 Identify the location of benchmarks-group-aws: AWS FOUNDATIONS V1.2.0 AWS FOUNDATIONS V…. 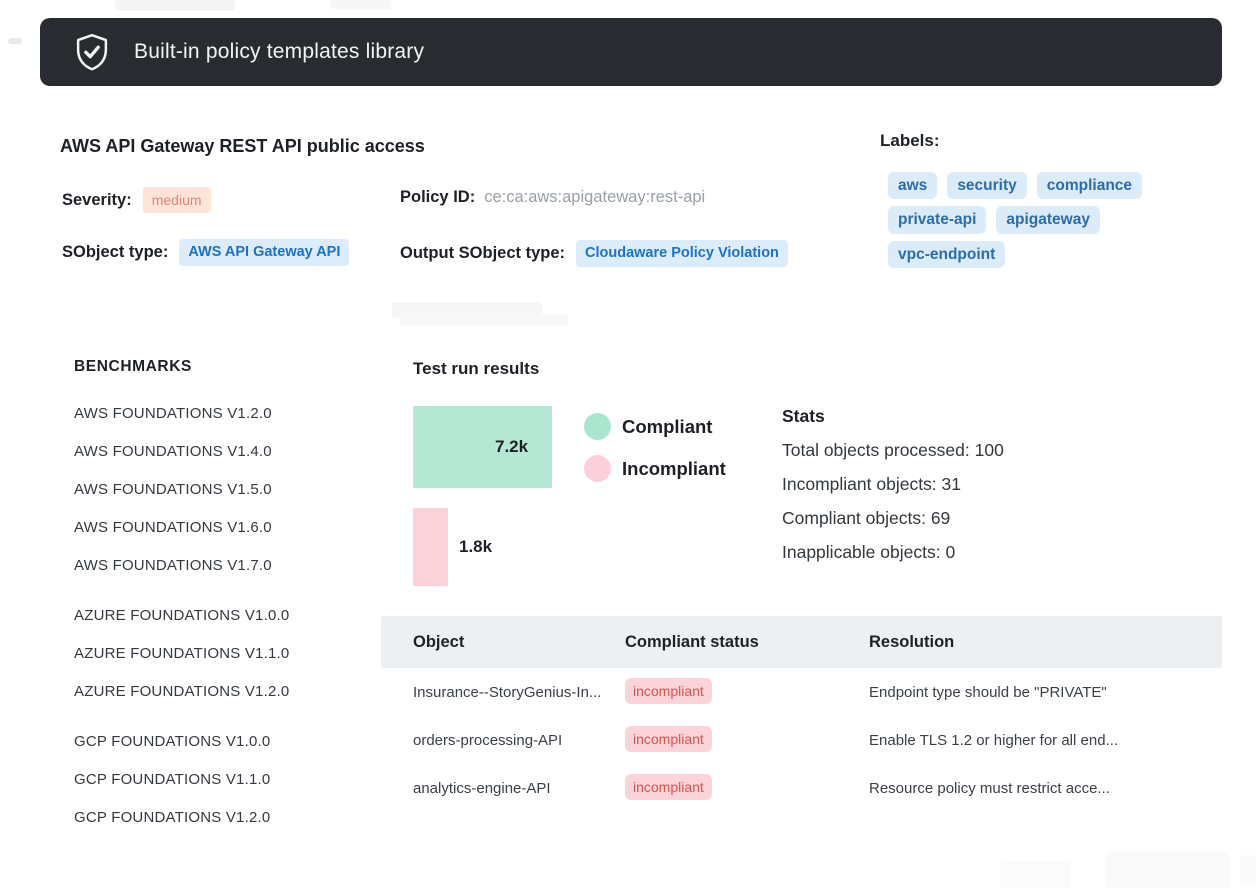
(181, 489).